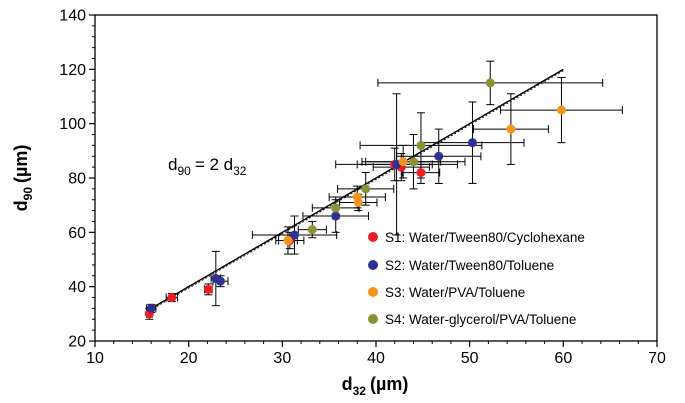  What do you see at coordinates (373, 319) in the screenshot?
I see `legend-marker-s4` at bounding box center [373, 319].